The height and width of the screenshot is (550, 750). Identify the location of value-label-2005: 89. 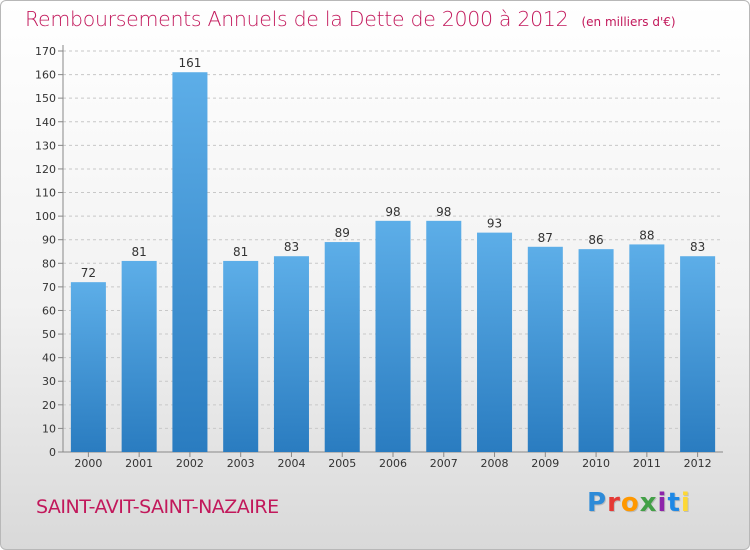
(342, 233).